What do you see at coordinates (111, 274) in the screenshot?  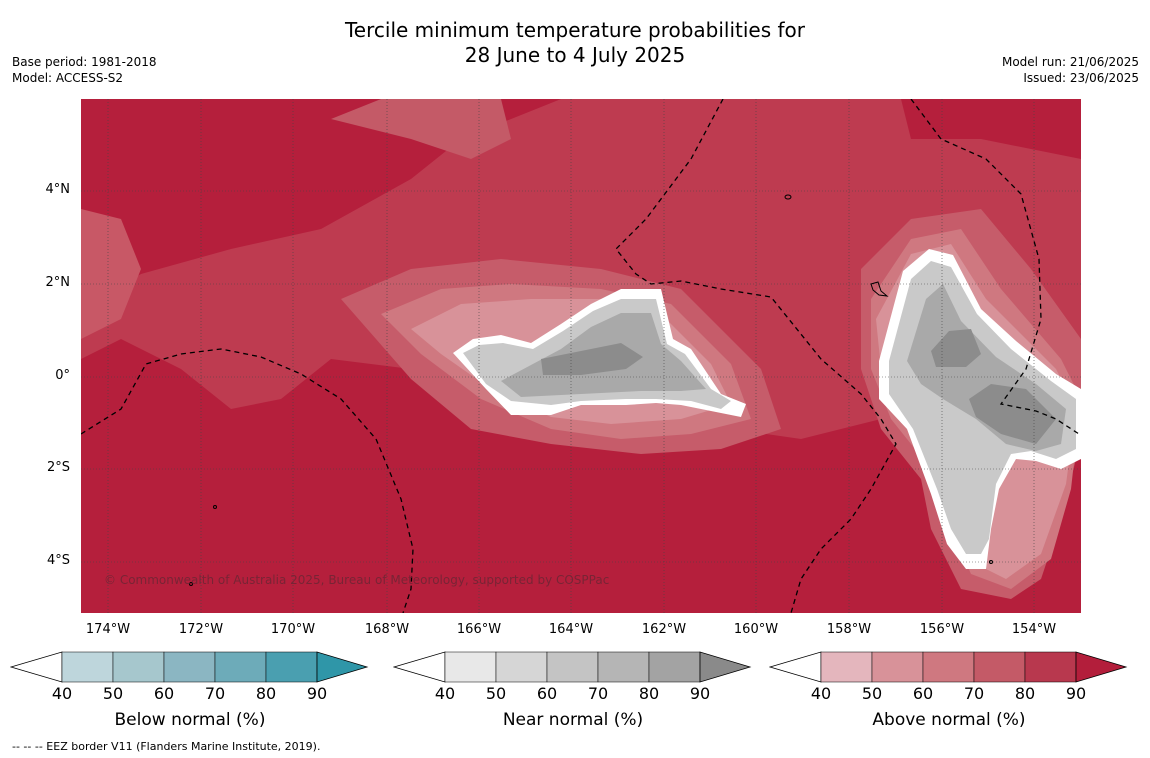 I see `region-above-70-left` at bounding box center [111, 274].